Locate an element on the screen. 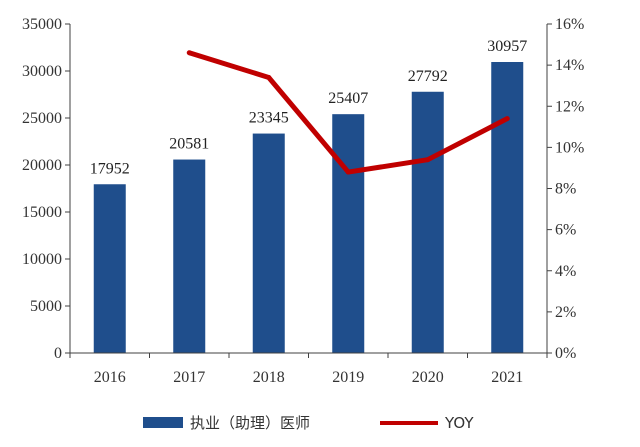 The image size is (640, 447). legend-label-bars: 执业（助理）医师 is located at coordinates (250, 423).